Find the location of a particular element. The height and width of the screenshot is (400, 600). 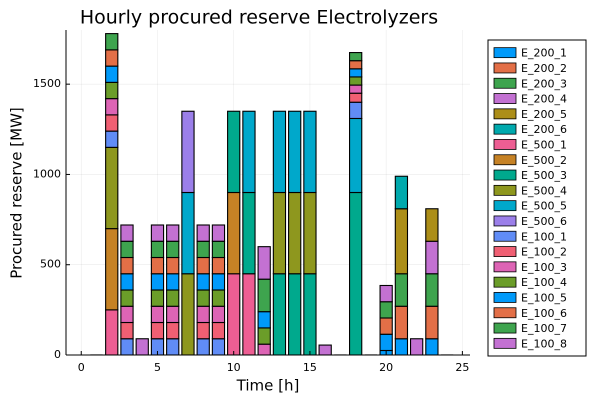

y-tick-label: 500 is located at coordinates (50, 264).